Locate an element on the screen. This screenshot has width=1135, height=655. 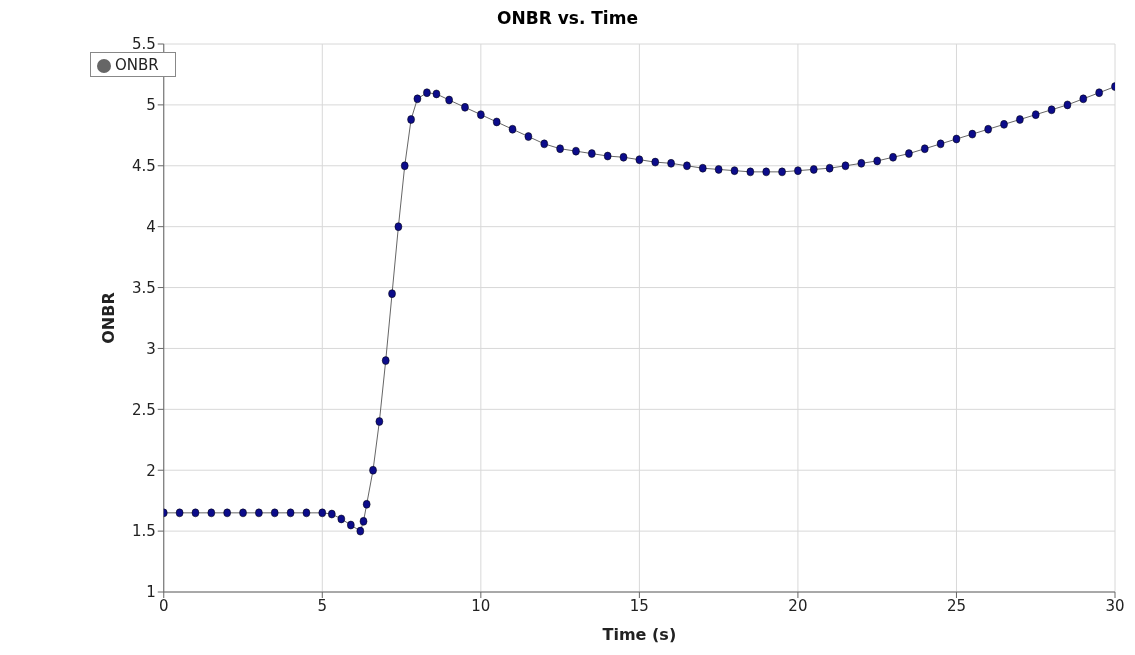
chart-title: ONBR vs. Time is located at coordinates (567, 19).